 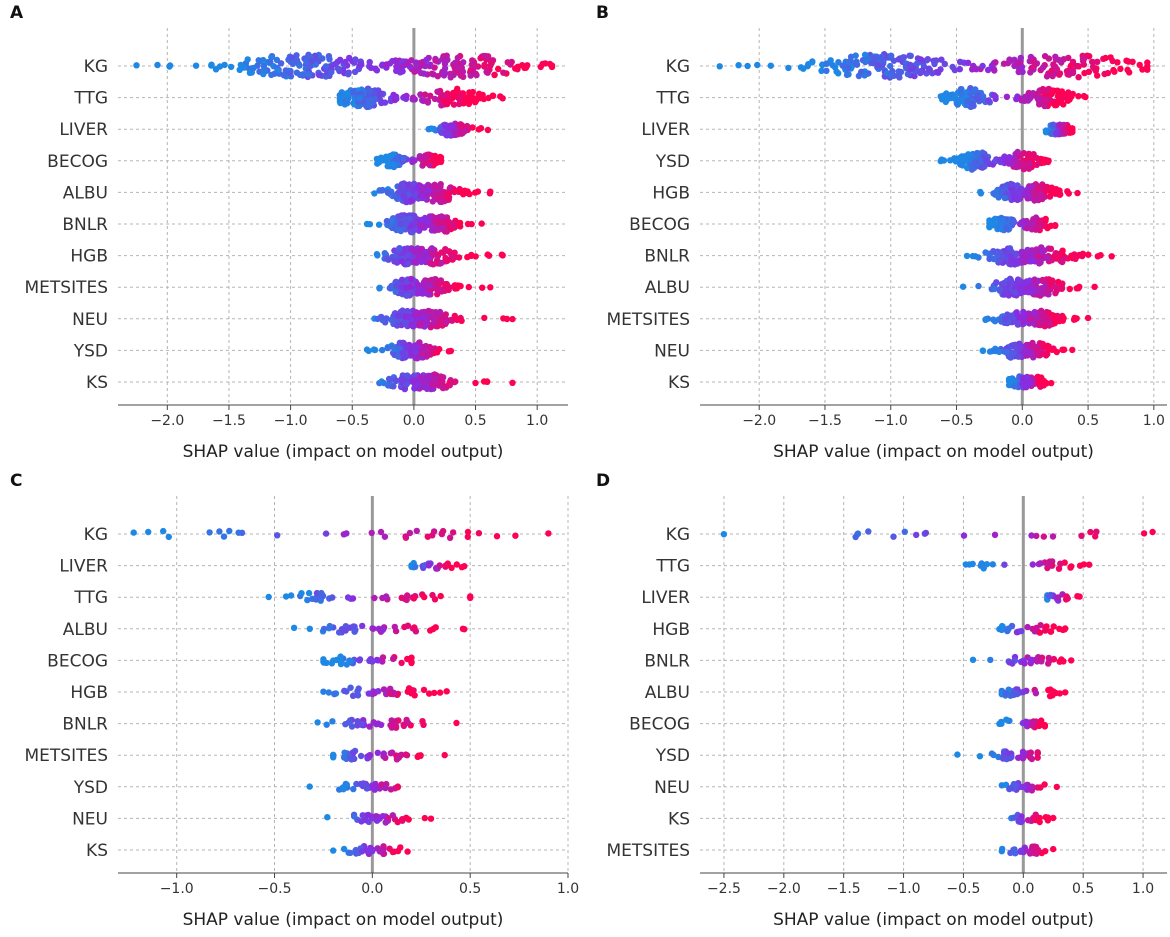 What do you see at coordinates (77, 661) in the screenshot?
I see `feature-label-becog: BECOG` at bounding box center [77, 661].